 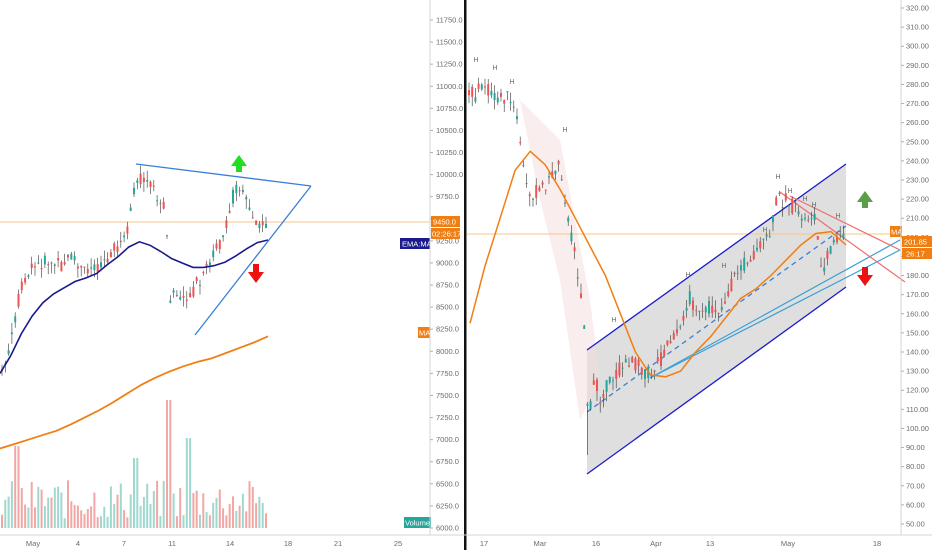 I want to click on left-triangle-upper-line, so click(x=223, y=175).